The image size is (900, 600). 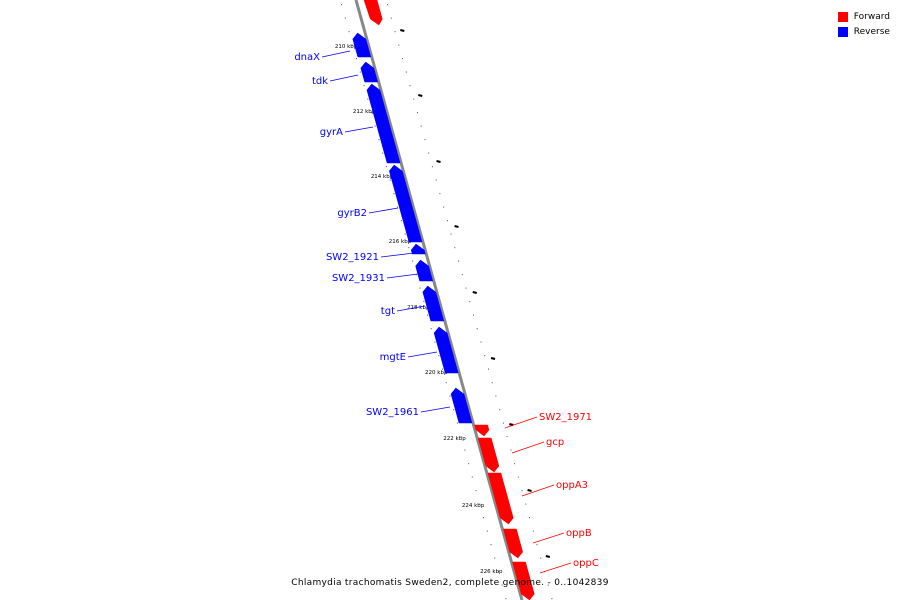 What do you see at coordinates (320, 81) in the screenshot?
I see `gene-label-tdk: tdk` at bounding box center [320, 81].